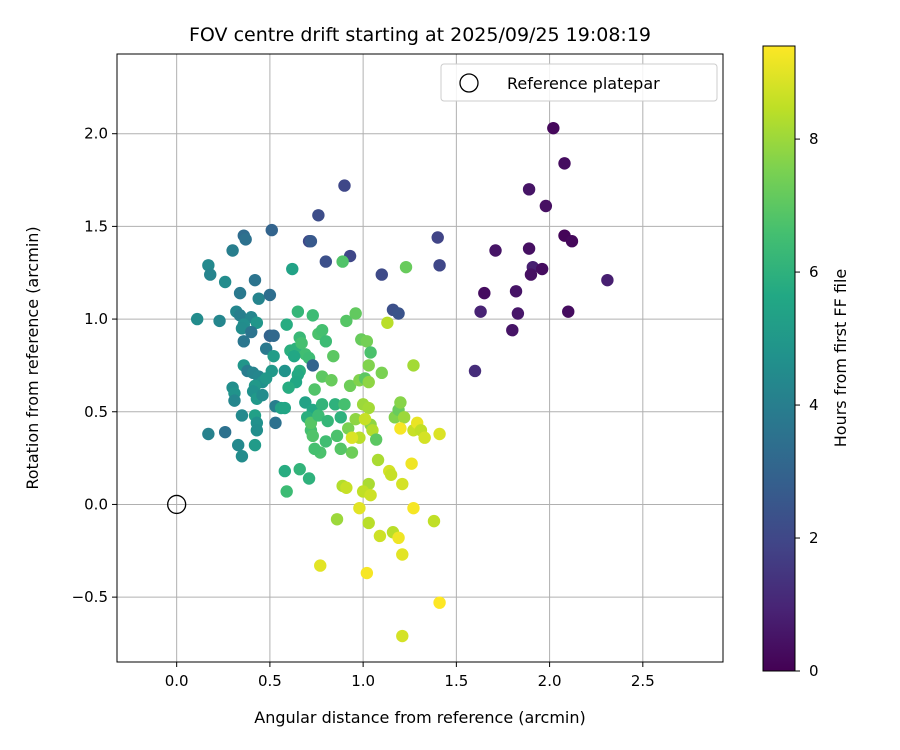 The height and width of the screenshot is (750, 900). Describe the element at coordinates (32, 357) in the screenshot. I see `y-axis-label: Rotation from reference (arcmin)` at that location.